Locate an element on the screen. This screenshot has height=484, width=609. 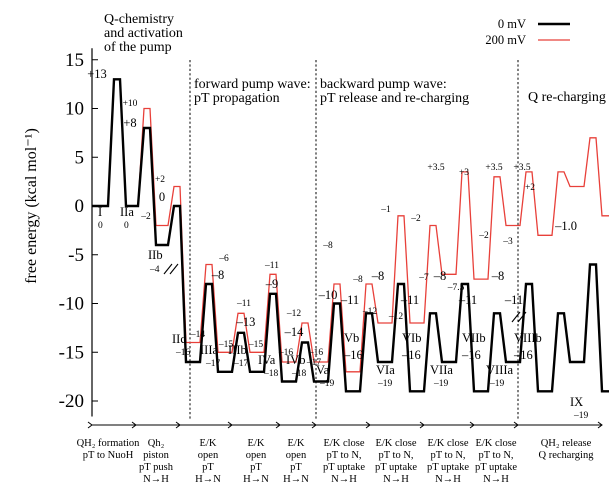
y-tick-label: -10 is located at coordinates (71, 304).